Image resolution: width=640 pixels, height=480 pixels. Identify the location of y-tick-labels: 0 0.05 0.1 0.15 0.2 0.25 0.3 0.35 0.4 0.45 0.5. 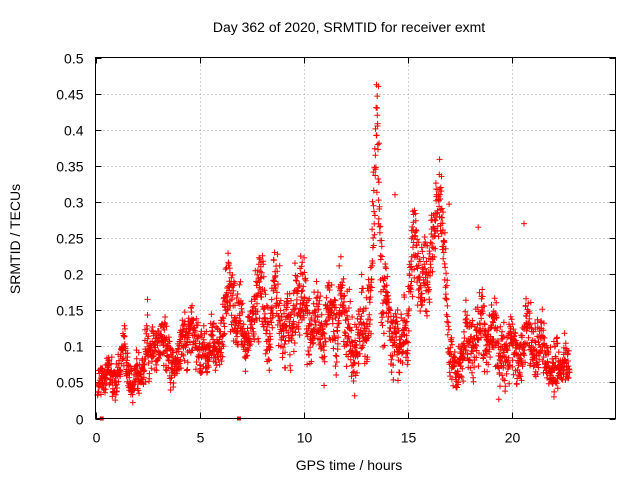
(69, 239).